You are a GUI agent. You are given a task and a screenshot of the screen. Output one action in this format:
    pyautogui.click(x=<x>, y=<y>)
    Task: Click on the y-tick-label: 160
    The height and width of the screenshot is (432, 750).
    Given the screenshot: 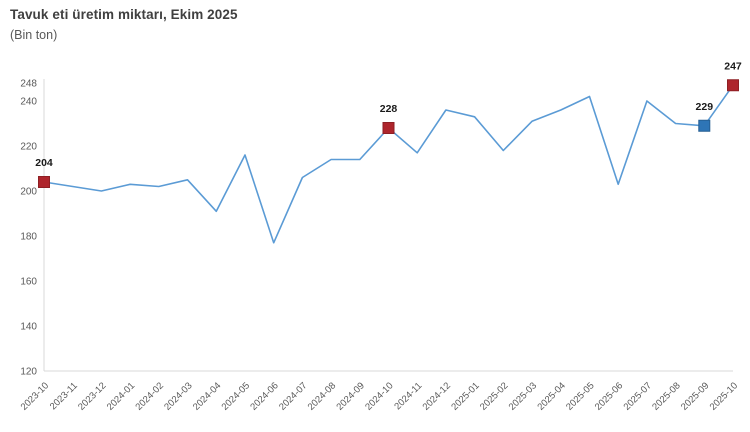 What is the action you would take?
    pyautogui.click(x=28, y=282)
    